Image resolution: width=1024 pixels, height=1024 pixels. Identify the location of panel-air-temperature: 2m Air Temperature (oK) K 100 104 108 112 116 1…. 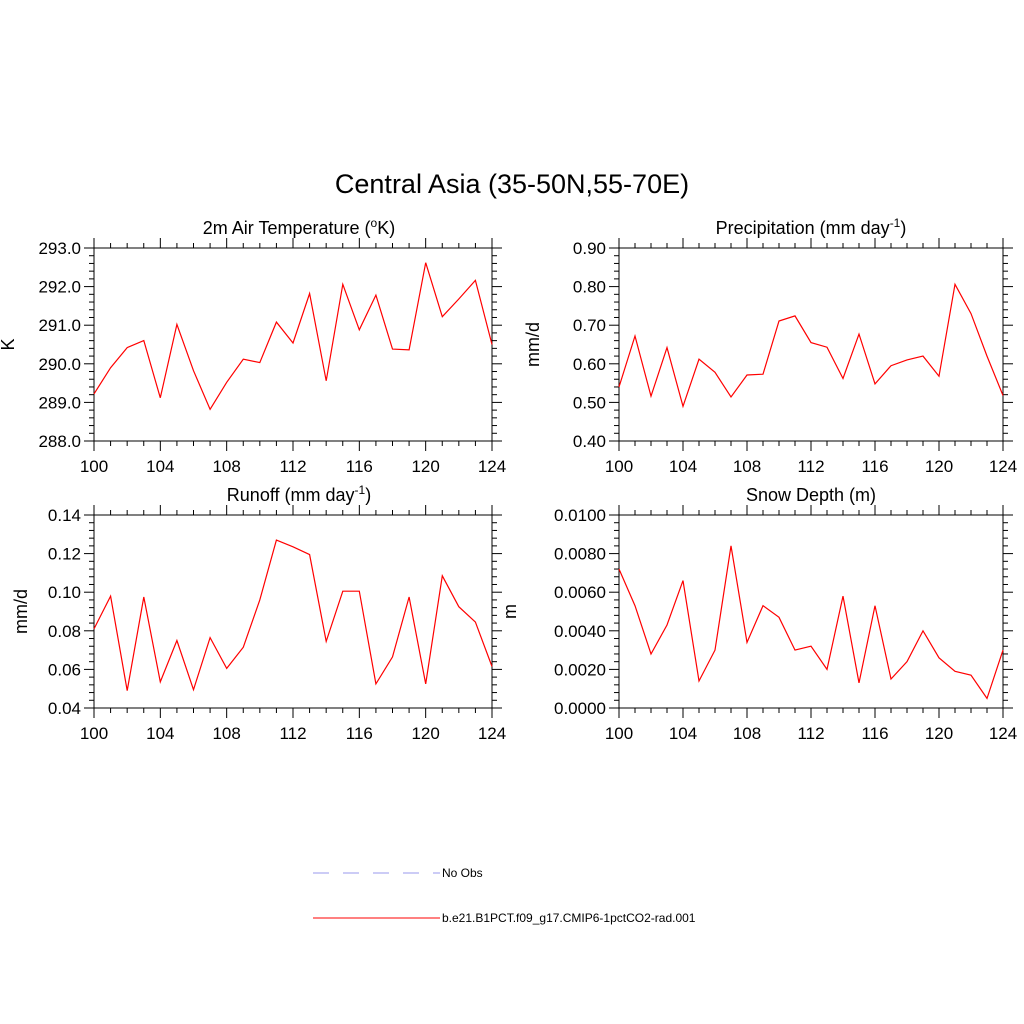
(253, 346).